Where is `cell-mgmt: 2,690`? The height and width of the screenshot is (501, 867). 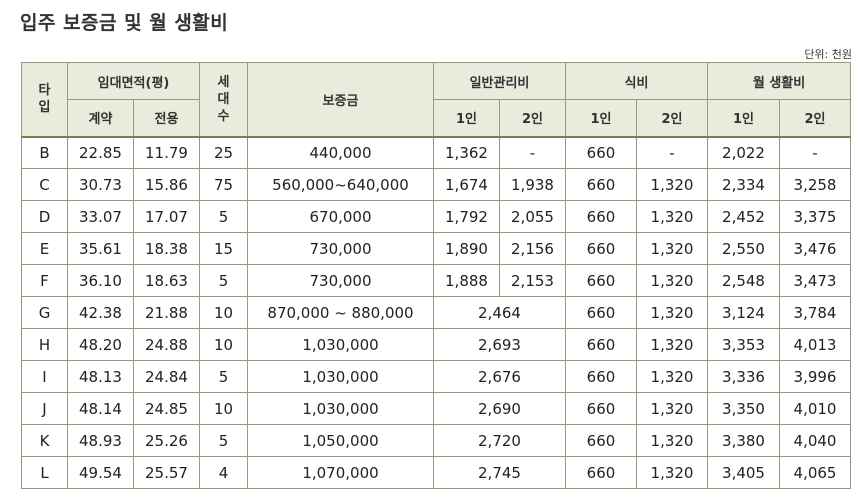 cell-mgmt: 2,690 is located at coordinates (499, 408).